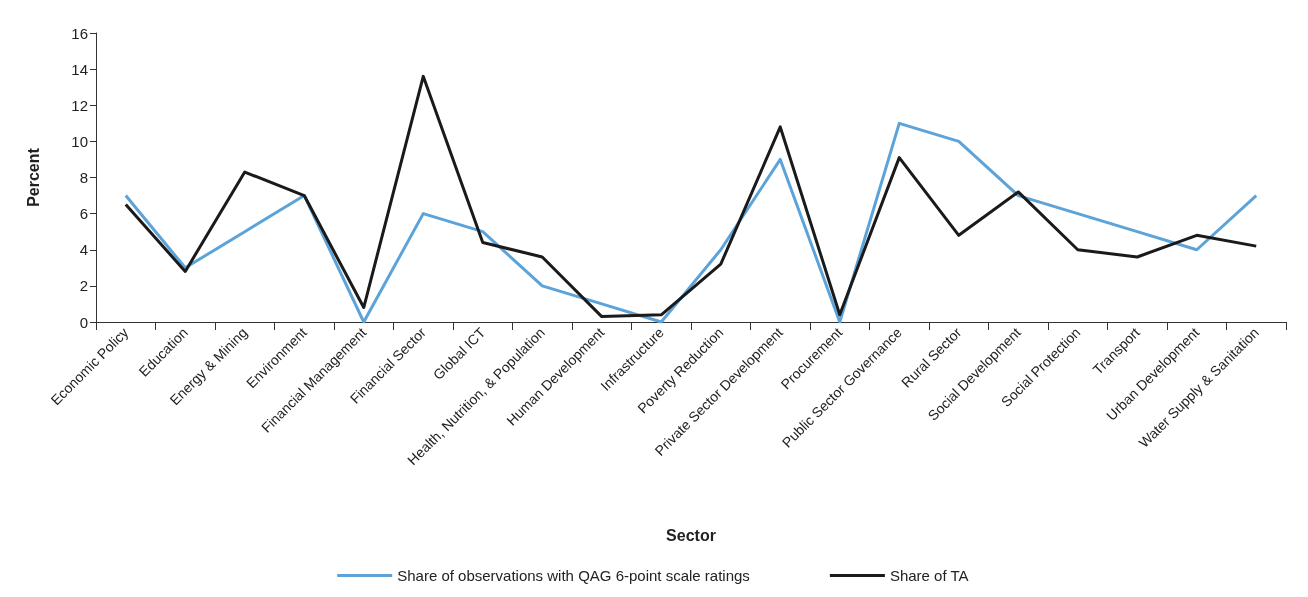  Describe the element at coordinates (573, 575) in the screenshot. I see `legend-label: Share of observations with QAG 6-point scale ratings` at that location.